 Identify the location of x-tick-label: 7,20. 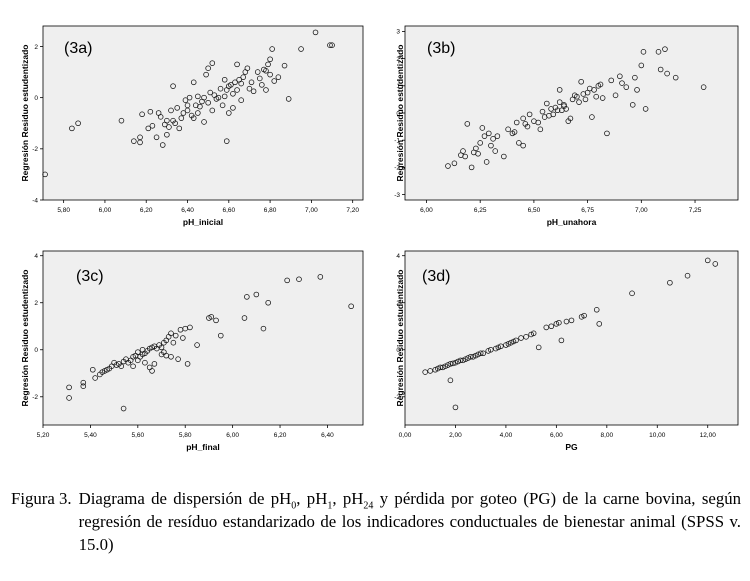
(352, 210).